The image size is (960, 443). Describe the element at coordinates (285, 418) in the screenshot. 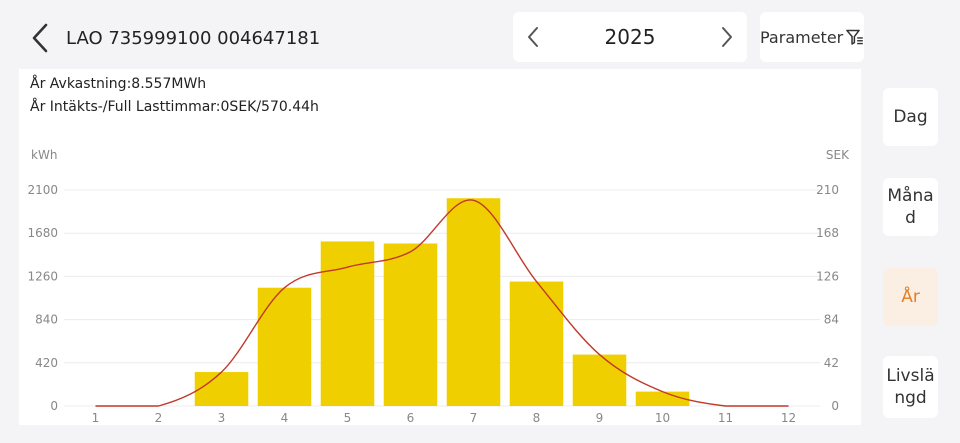

I see `x-tick-label: 4` at that location.